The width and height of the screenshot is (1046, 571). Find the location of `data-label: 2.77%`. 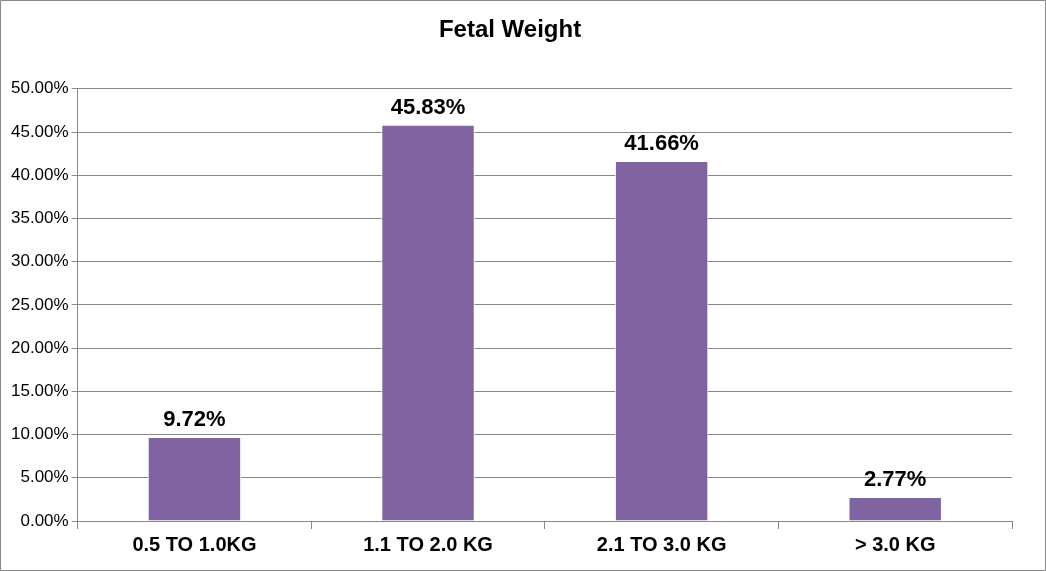

data-label: 2.77% is located at coordinates (895, 479).